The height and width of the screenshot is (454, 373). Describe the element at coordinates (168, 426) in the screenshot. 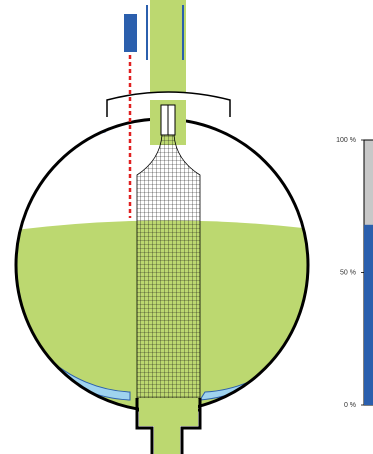

I see `outlet` at that location.